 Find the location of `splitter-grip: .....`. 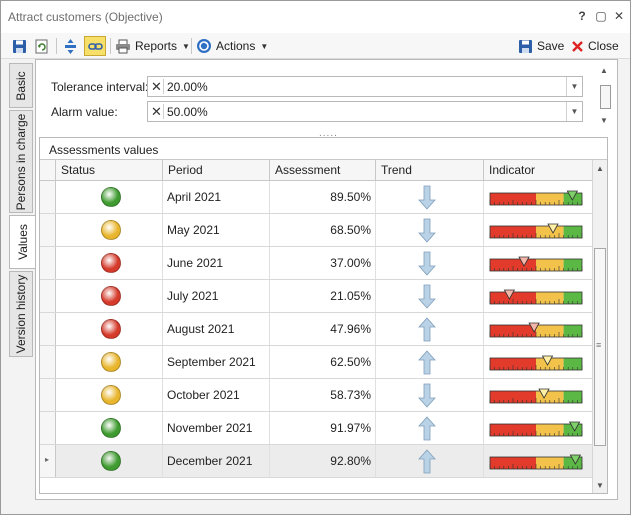

splitter-grip: ..... is located at coordinates (328, 133).